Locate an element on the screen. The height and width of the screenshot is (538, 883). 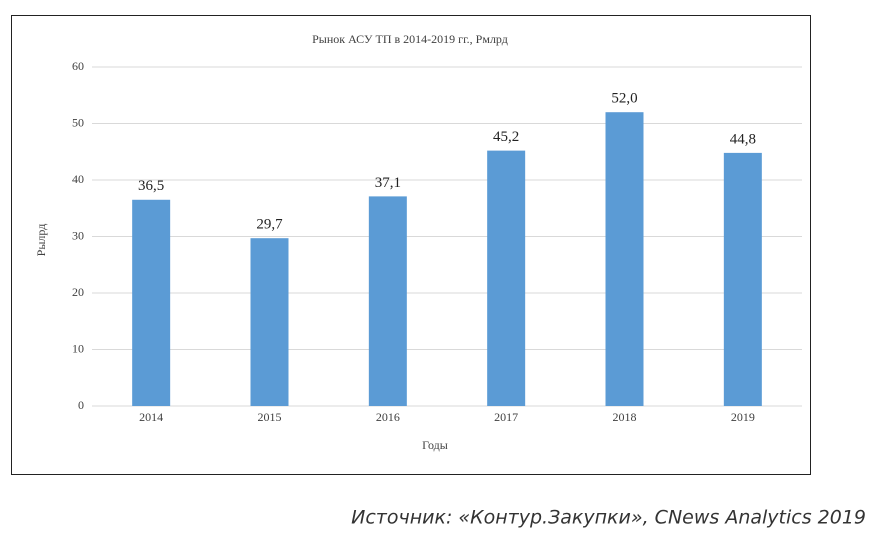
y-tick-label: 60 is located at coordinates (78, 66).